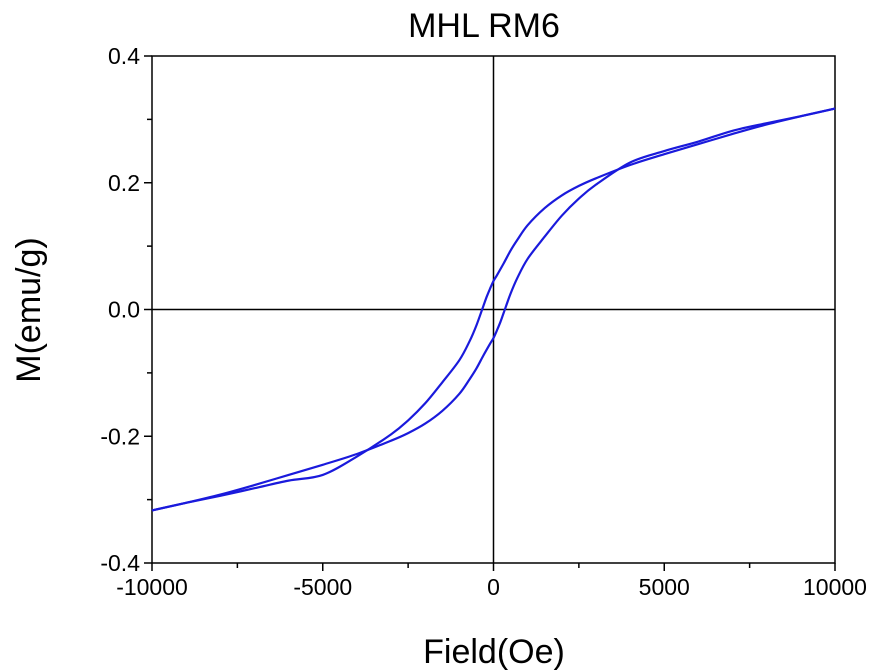  I want to click on x-tick-label: -10000, so click(152, 587).